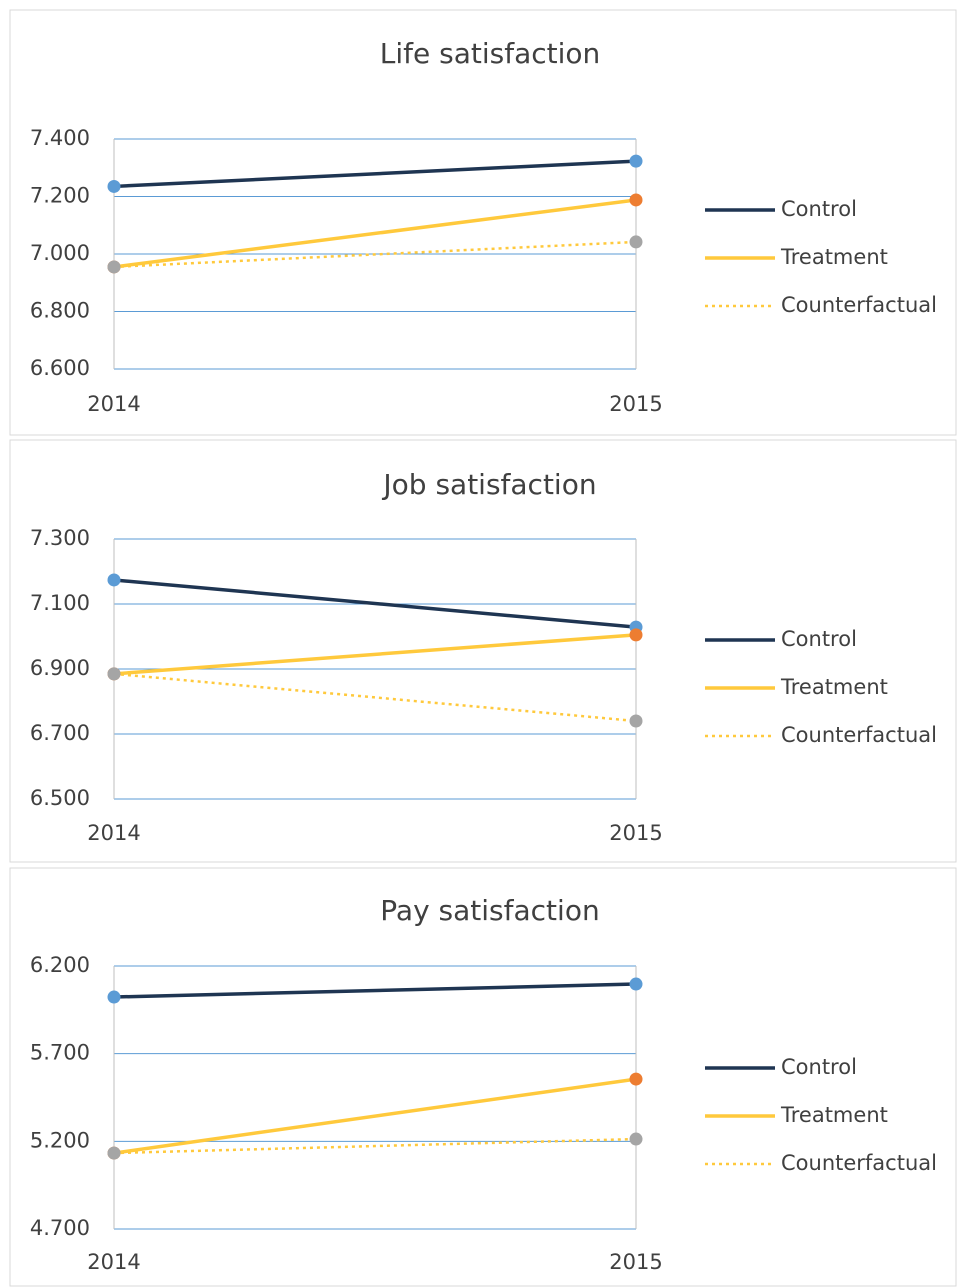  I want to click on y-tick-label: 7.300, so click(60, 538).